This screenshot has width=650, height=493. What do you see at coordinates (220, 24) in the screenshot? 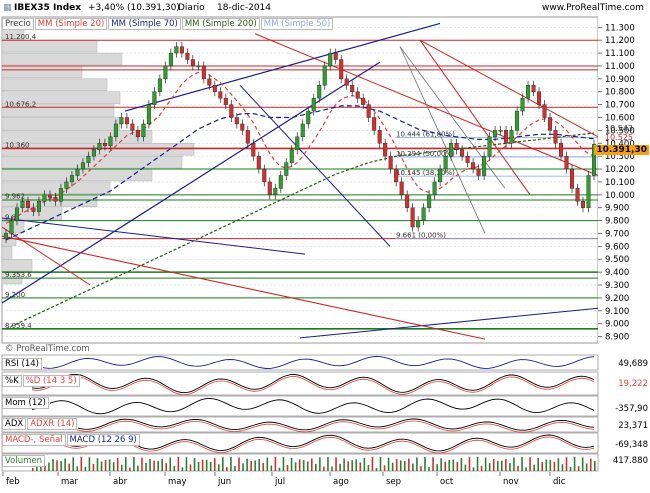
I see `legend-mm200: MM (Simple 200)` at bounding box center [220, 24].